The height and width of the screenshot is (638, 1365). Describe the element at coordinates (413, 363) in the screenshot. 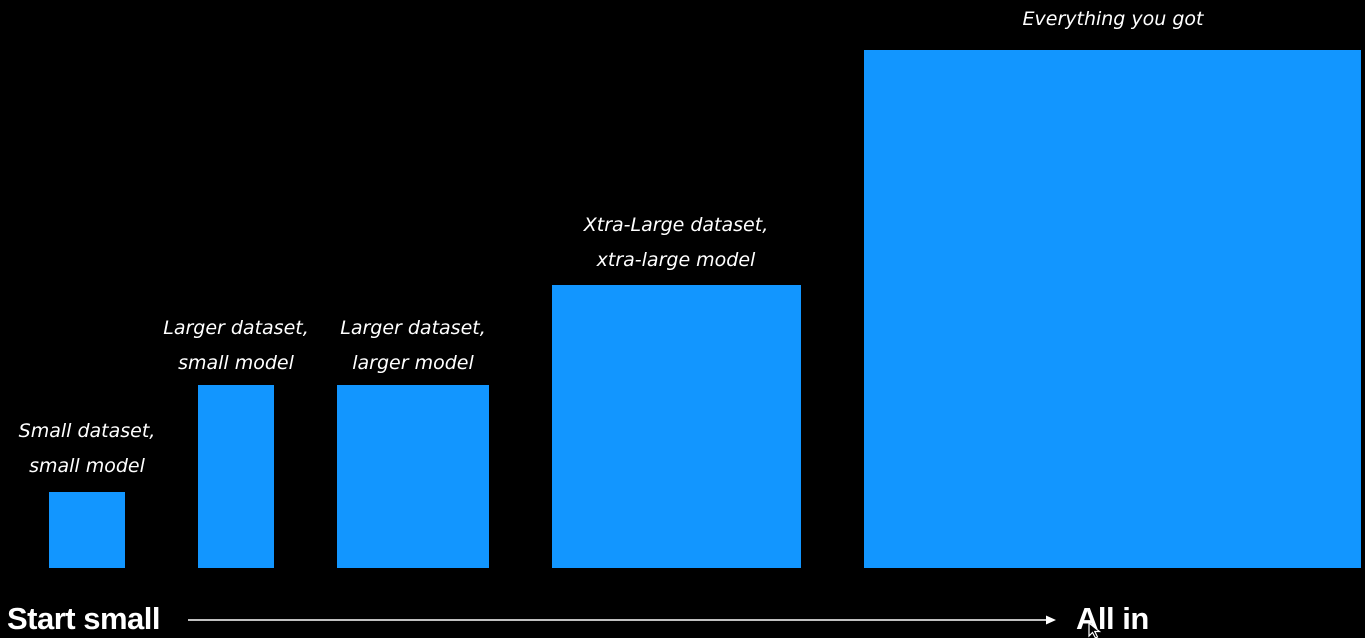

I see `label-line-2: larger model` at that location.